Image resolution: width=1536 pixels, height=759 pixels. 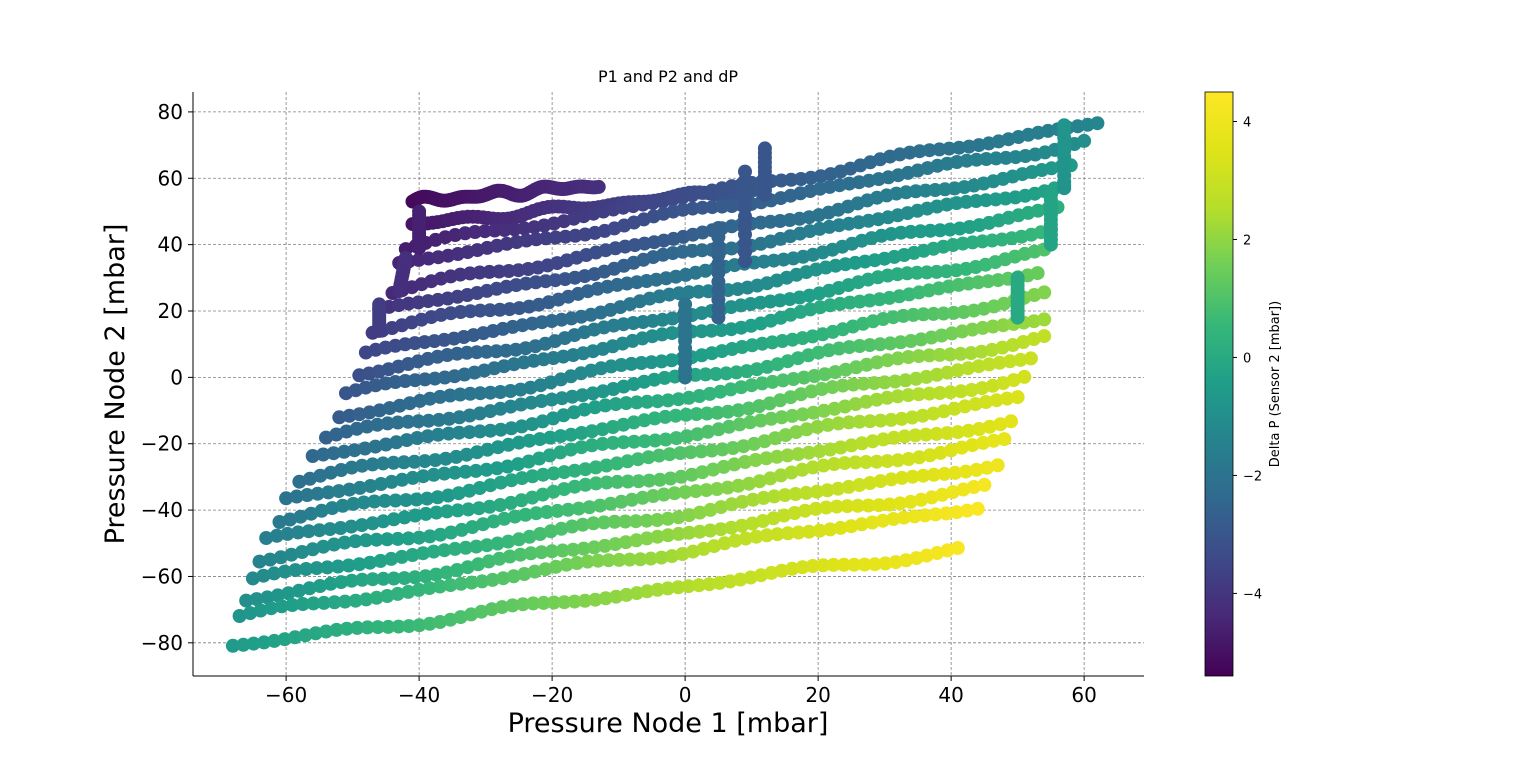 I want to click on x-tick-label: −20, so click(x=552, y=695).